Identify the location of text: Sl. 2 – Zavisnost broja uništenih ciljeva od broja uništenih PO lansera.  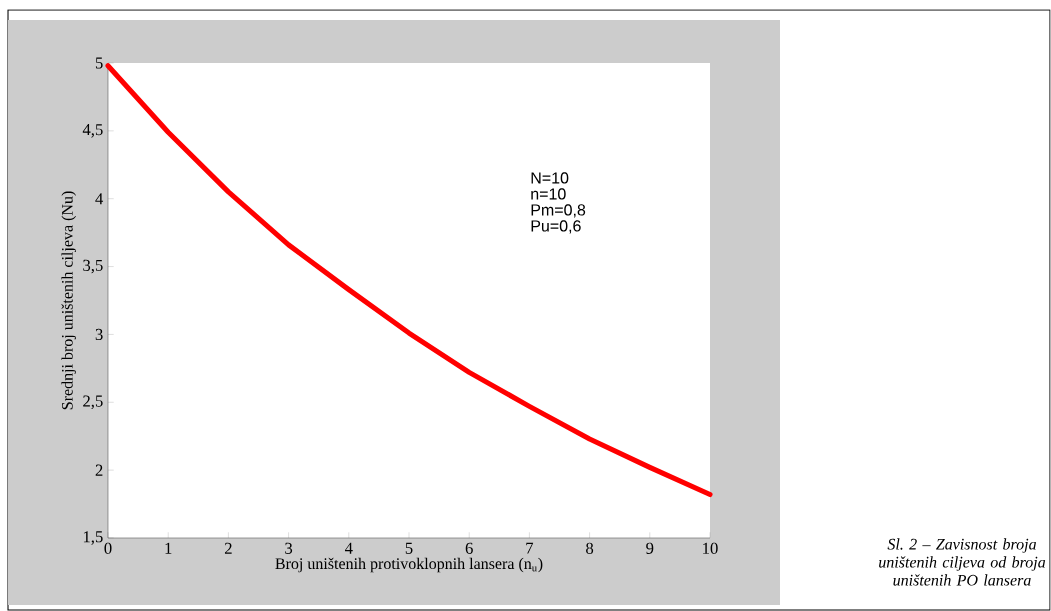
(962, 562).